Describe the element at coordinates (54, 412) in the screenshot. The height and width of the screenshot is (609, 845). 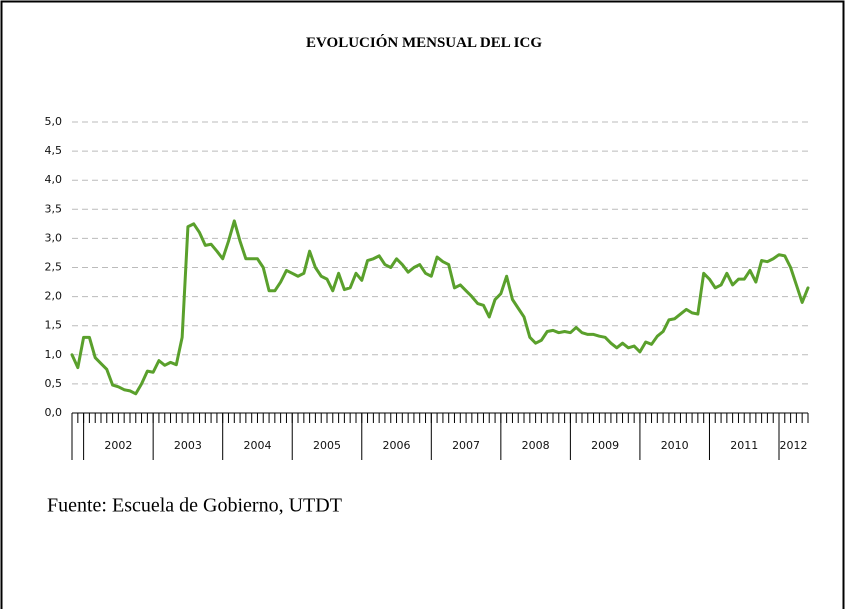
I see `y-tick-label: 0,0` at that location.